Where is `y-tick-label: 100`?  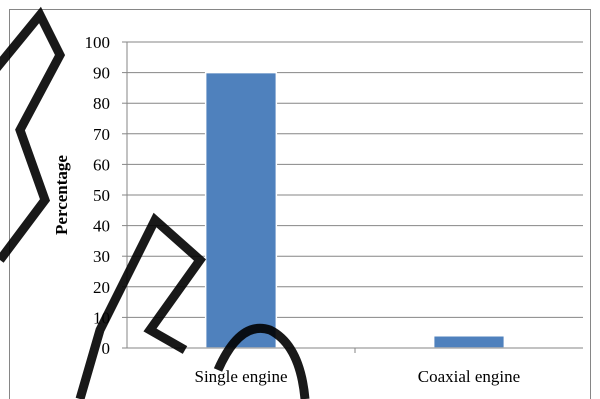 y-tick-label: 100 is located at coordinates (98, 42).